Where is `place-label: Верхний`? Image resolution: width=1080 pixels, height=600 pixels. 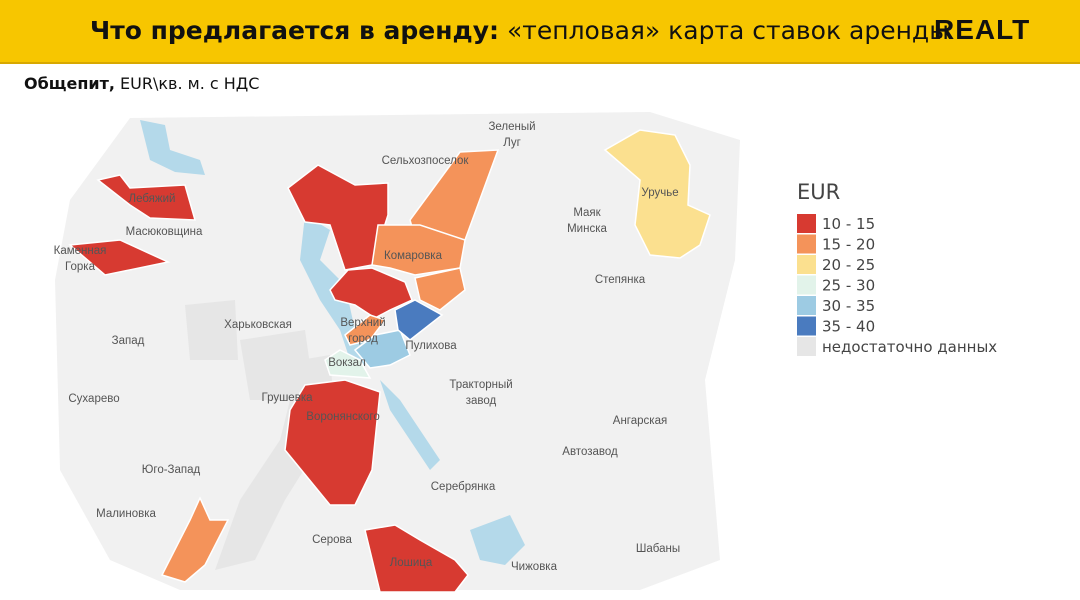
place-label: Верхний is located at coordinates (362, 323).